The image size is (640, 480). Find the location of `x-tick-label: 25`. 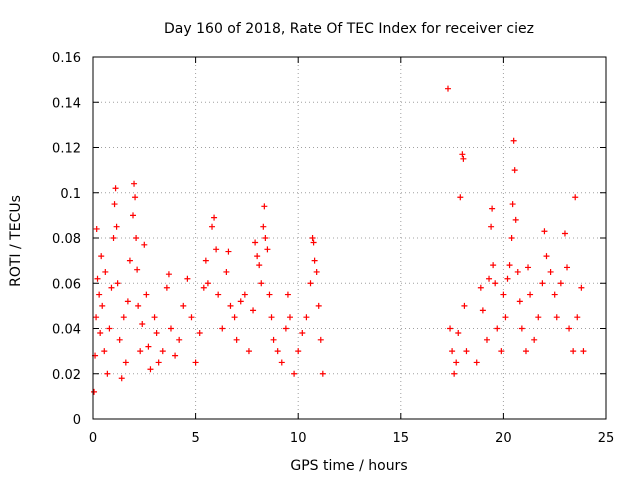

x-tick-label: 25 is located at coordinates (606, 438).